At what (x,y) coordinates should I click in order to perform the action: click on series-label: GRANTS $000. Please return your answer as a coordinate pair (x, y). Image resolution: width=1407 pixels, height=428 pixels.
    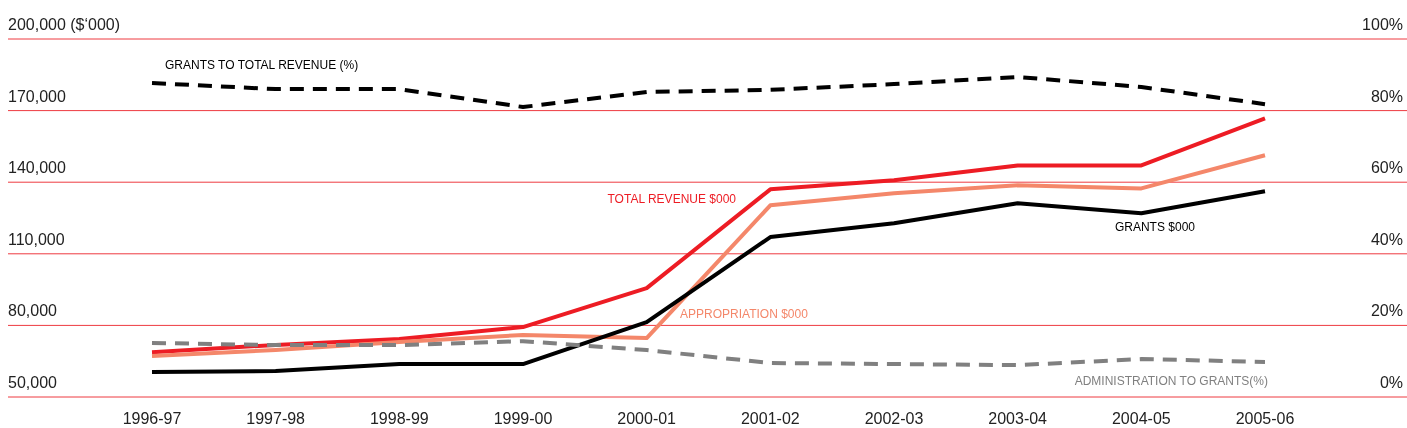
    Looking at the image, I should click on (1155, 227).